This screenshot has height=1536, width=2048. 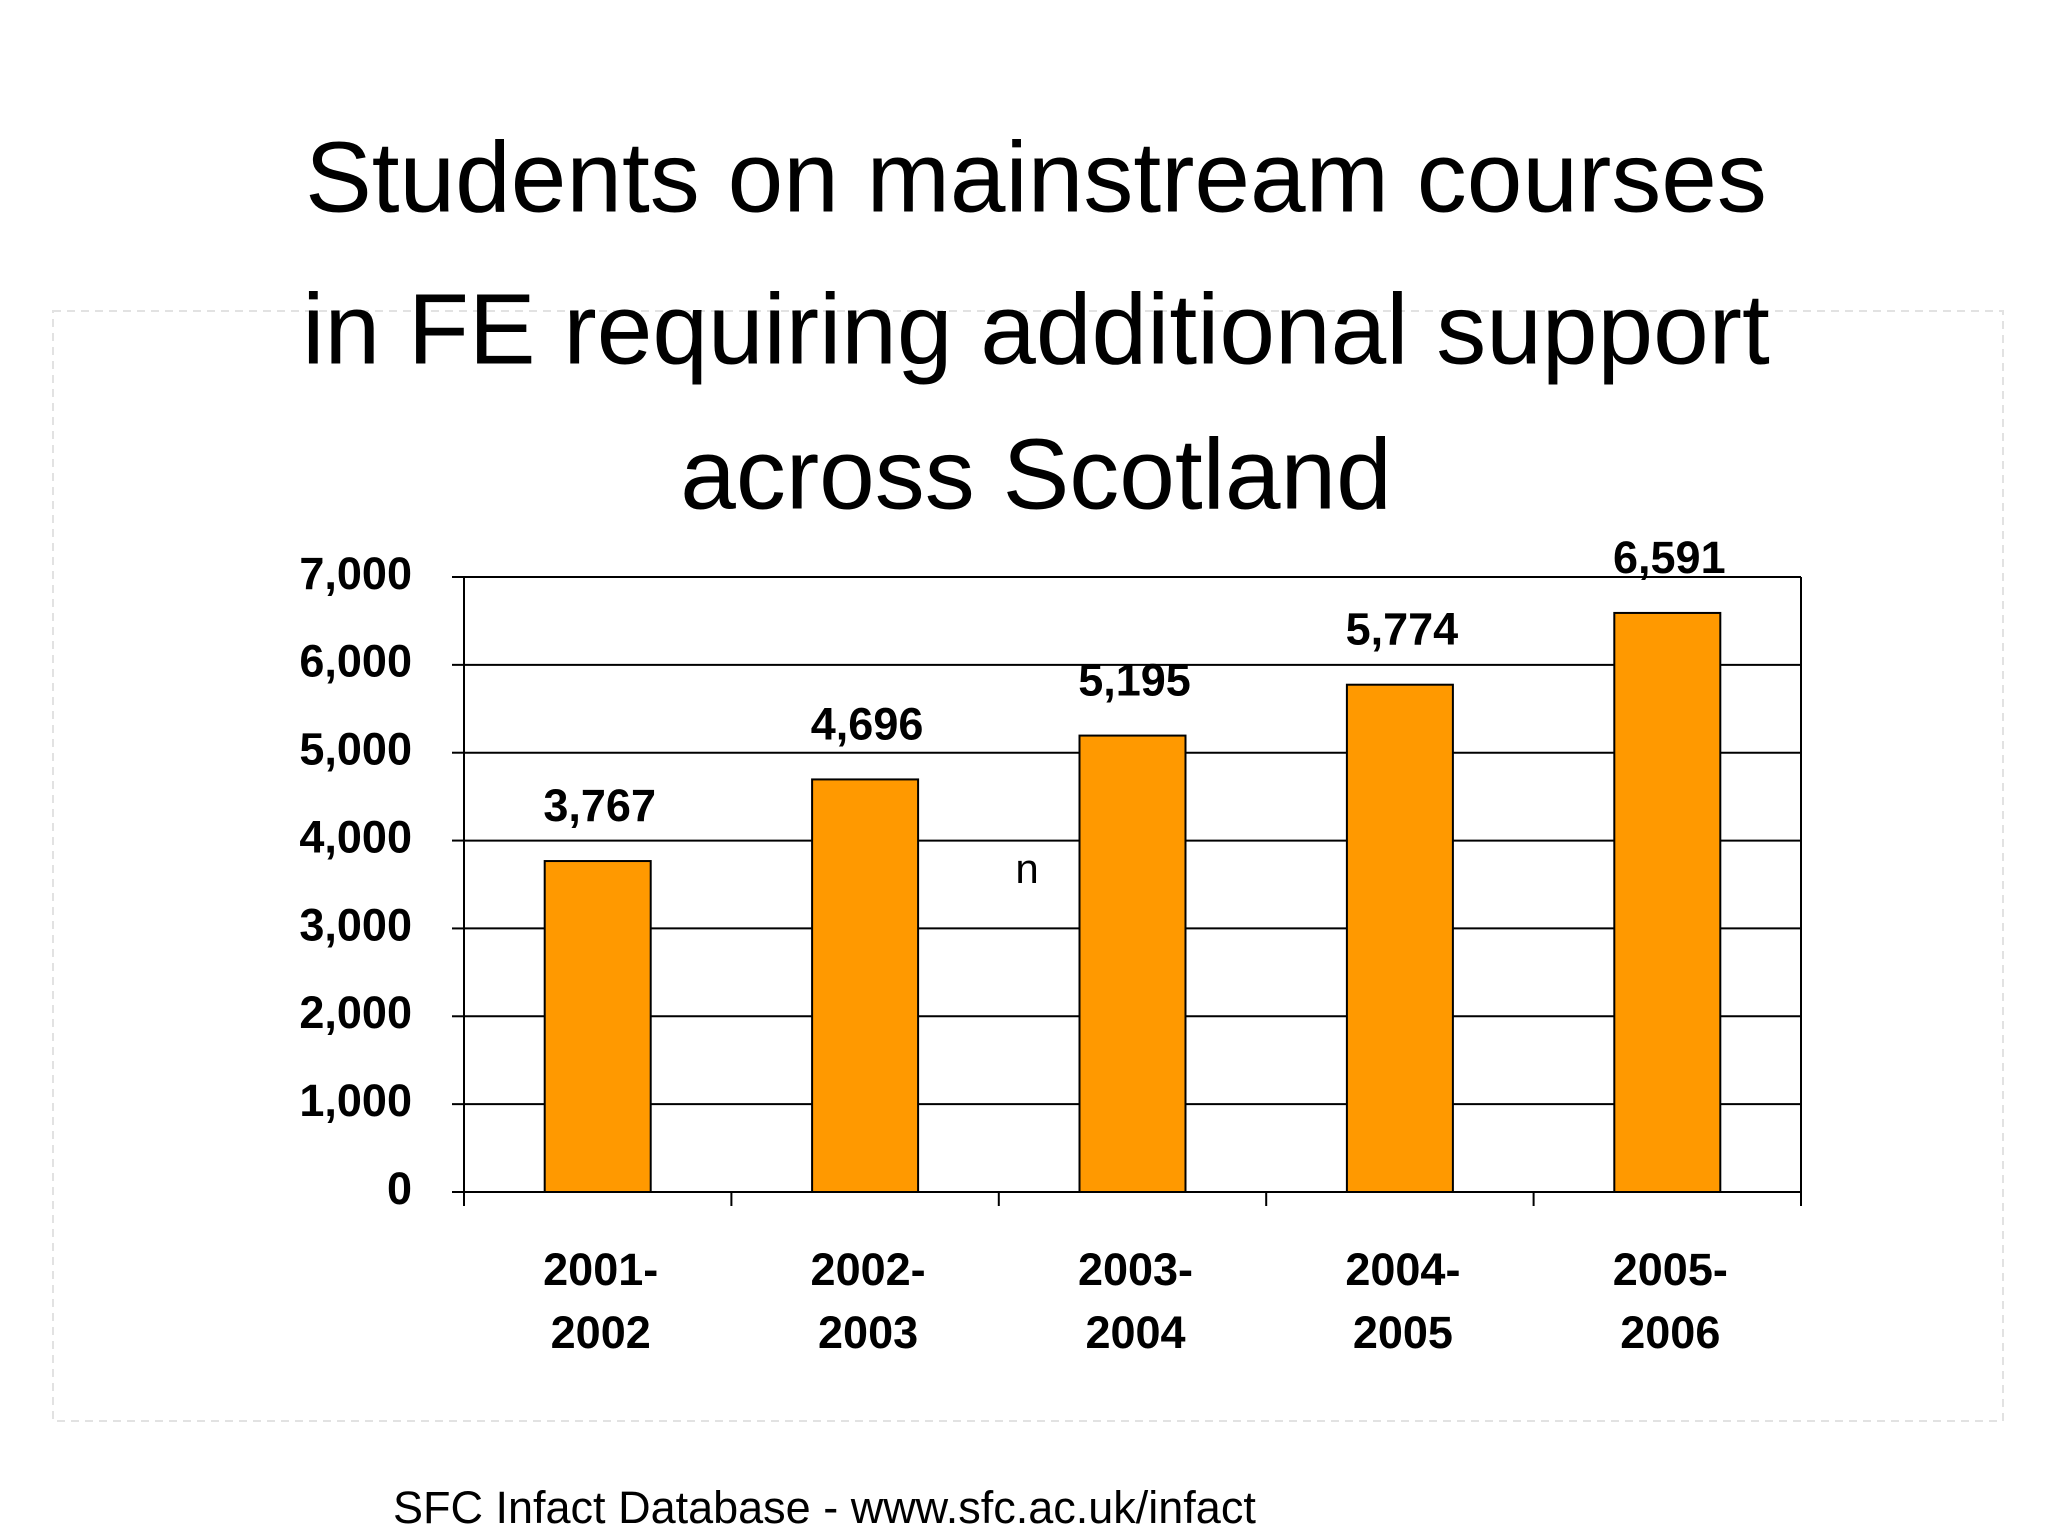 I want to click on y-tick-label: 0, so click(x=399, y=1188).